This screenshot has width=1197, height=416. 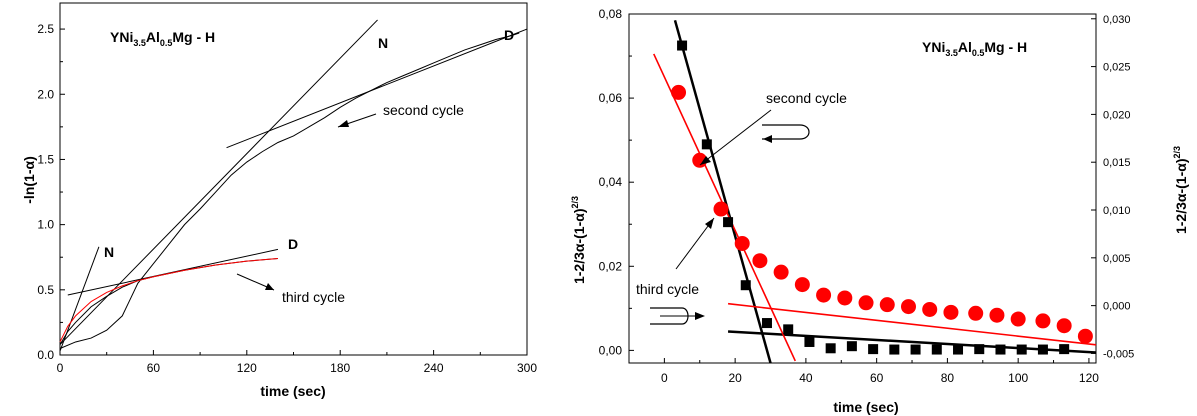 What do you see at coordinates (45, 159) in the screenshot?
I see `left-y-tick-label: 1.5` at bounding box center [45, 159].